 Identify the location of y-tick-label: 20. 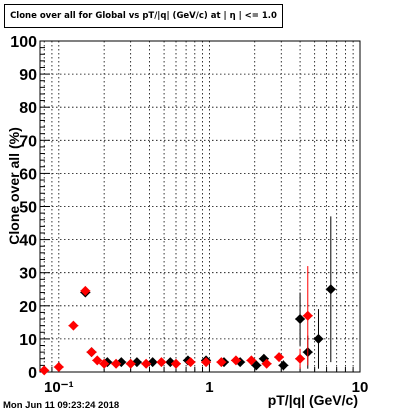
(28, 307).